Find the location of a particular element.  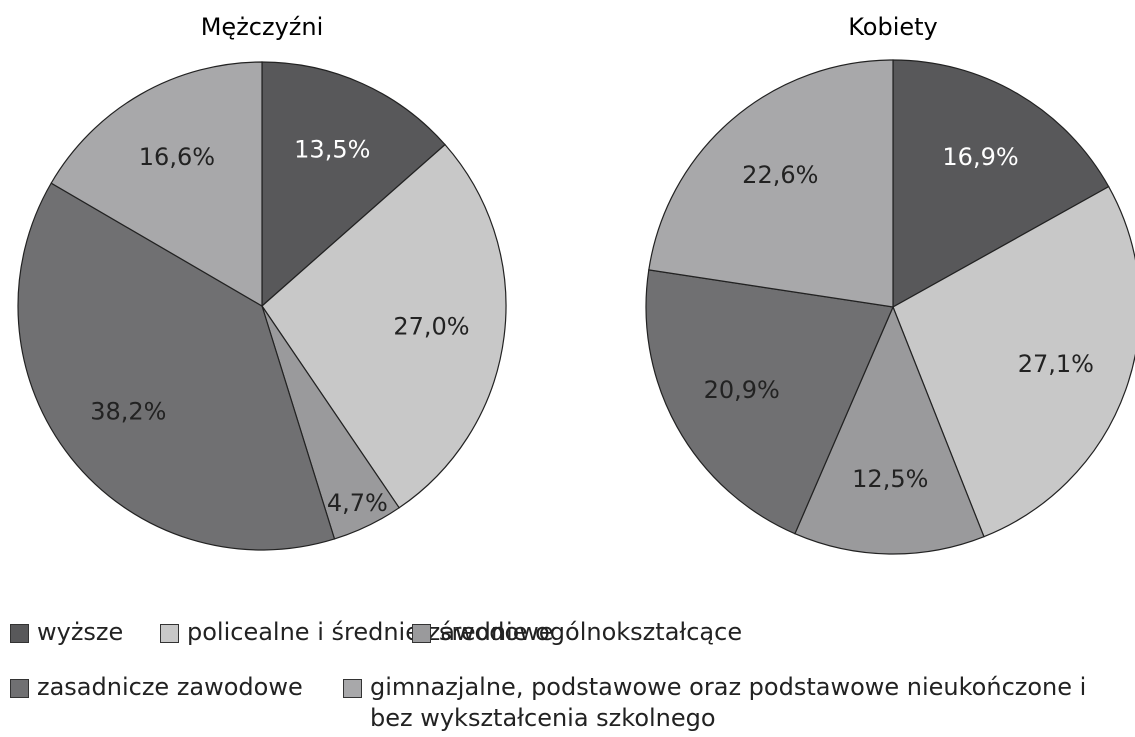

data-label: 27,0% is located at coordinates (431, 326).